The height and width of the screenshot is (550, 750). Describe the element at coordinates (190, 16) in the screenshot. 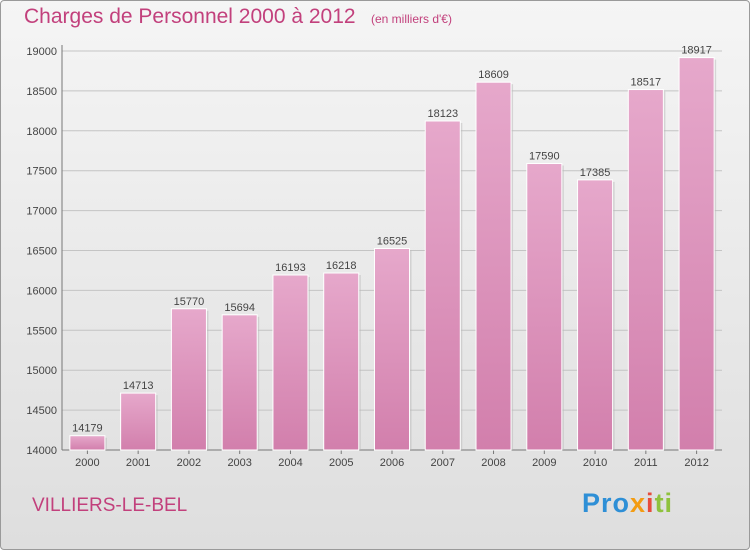

I see `chart-title: Charges de Personnel 2000 à 2012` at that location.